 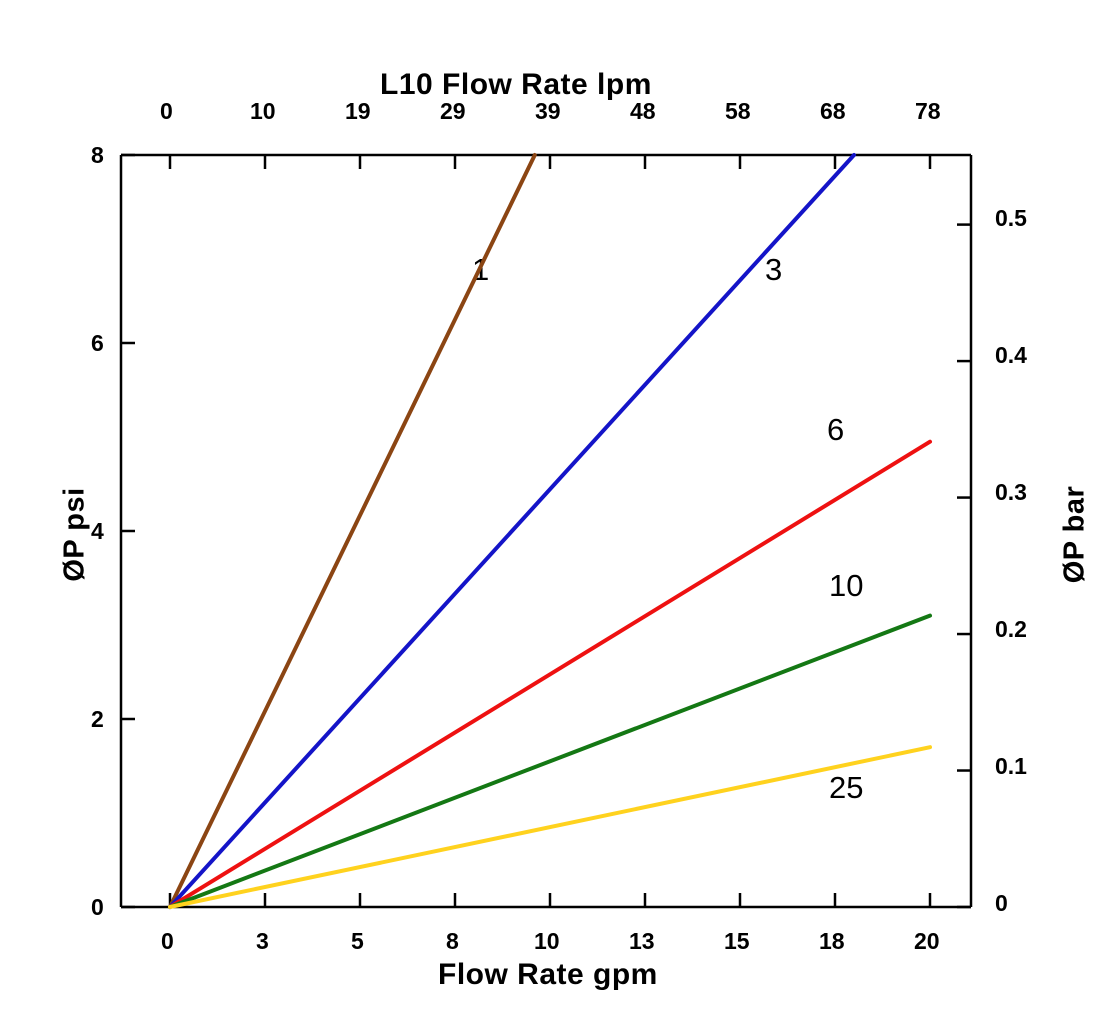 I want to click on top-tick-label-0: 0, so click(x=166, y=111).